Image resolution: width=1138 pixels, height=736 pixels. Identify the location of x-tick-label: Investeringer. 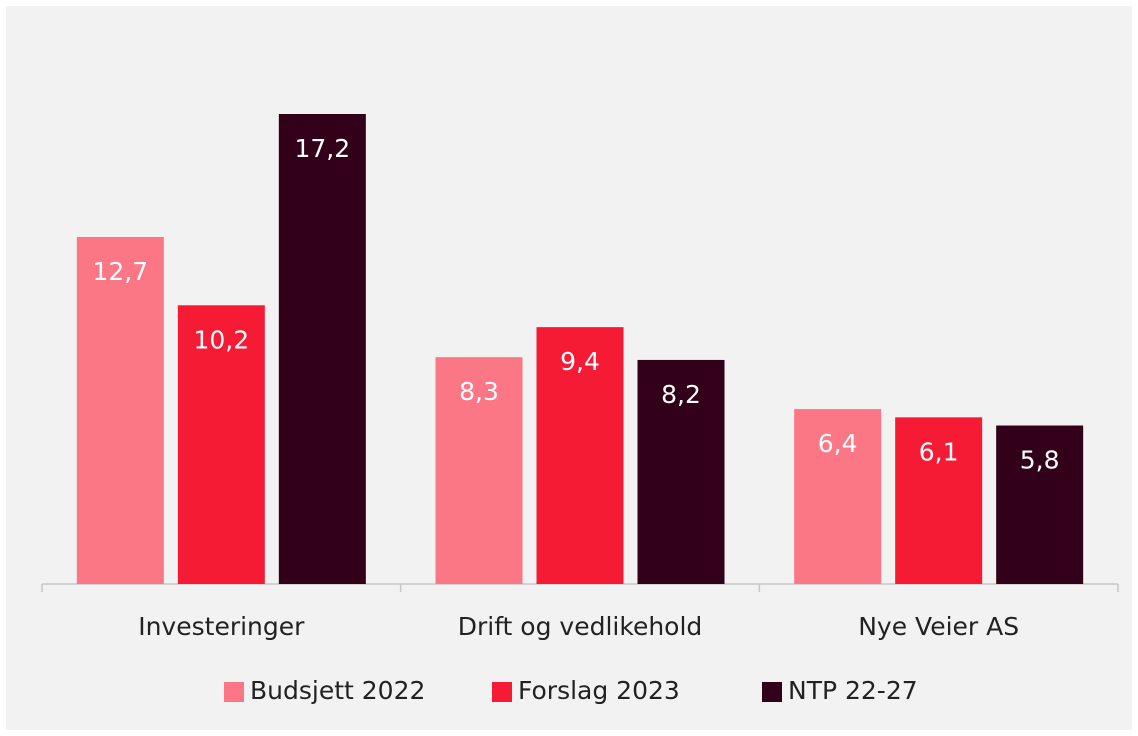
(221, 626).